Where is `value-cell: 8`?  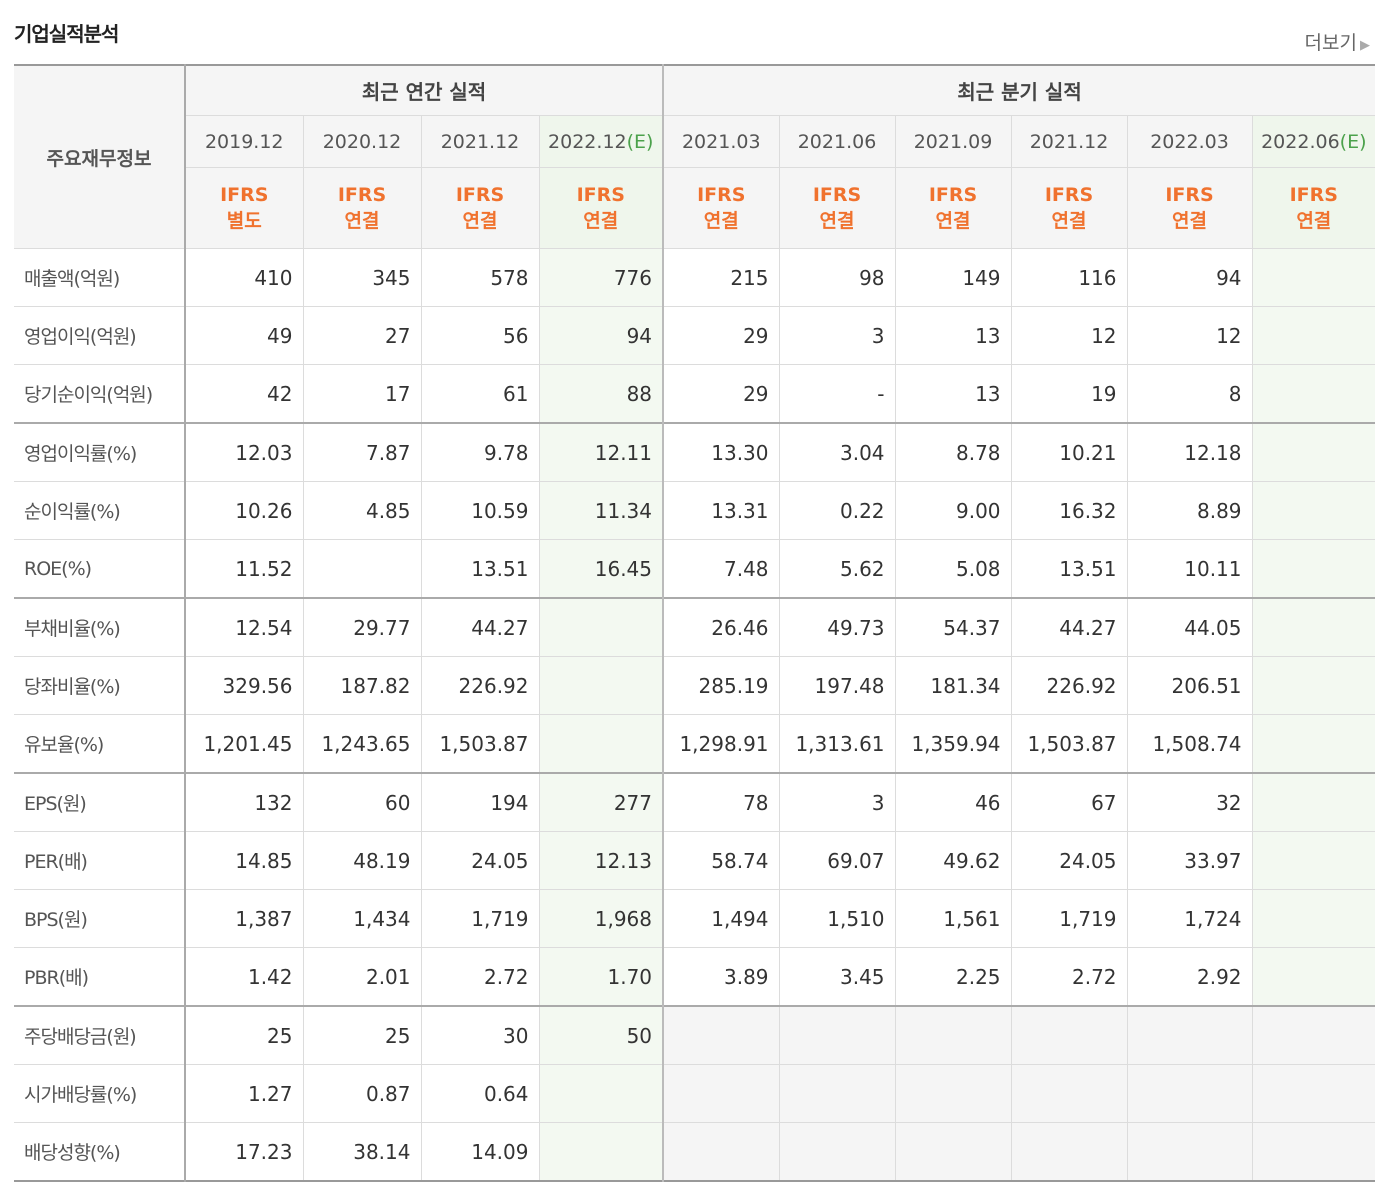
value-cell: 8 is located at coordinates (1189, 394).